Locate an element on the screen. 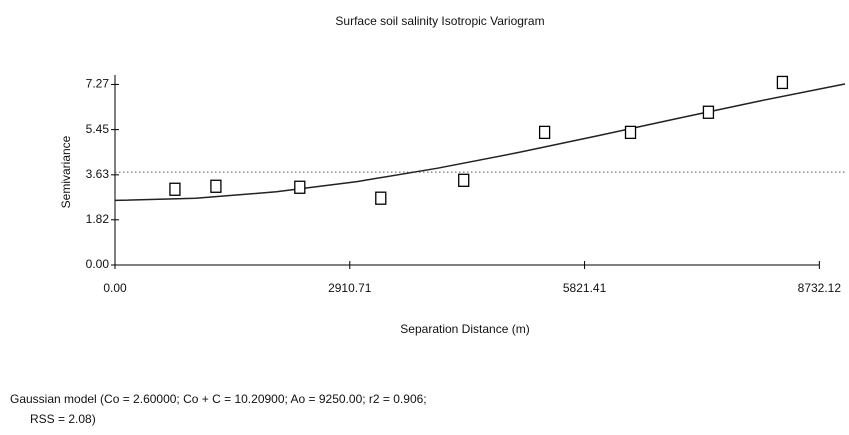  y-axis-label: Semivariance is located at coordinates (66, 171).